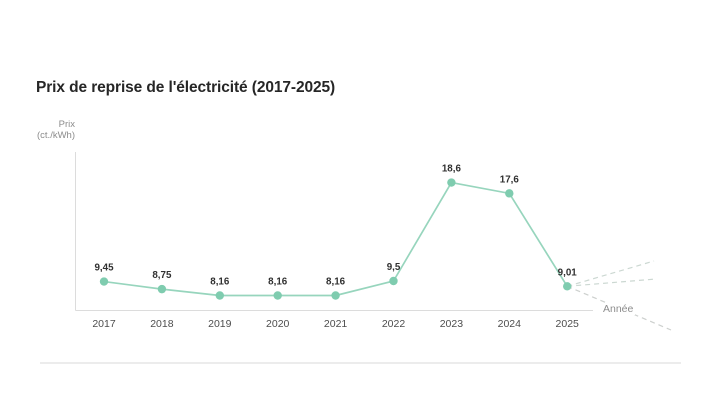 The image size is (720, 405). Describe the element at coordinates (278, 324) in the screenshot. I see `x-tick-label-2020: 2020` at that location.